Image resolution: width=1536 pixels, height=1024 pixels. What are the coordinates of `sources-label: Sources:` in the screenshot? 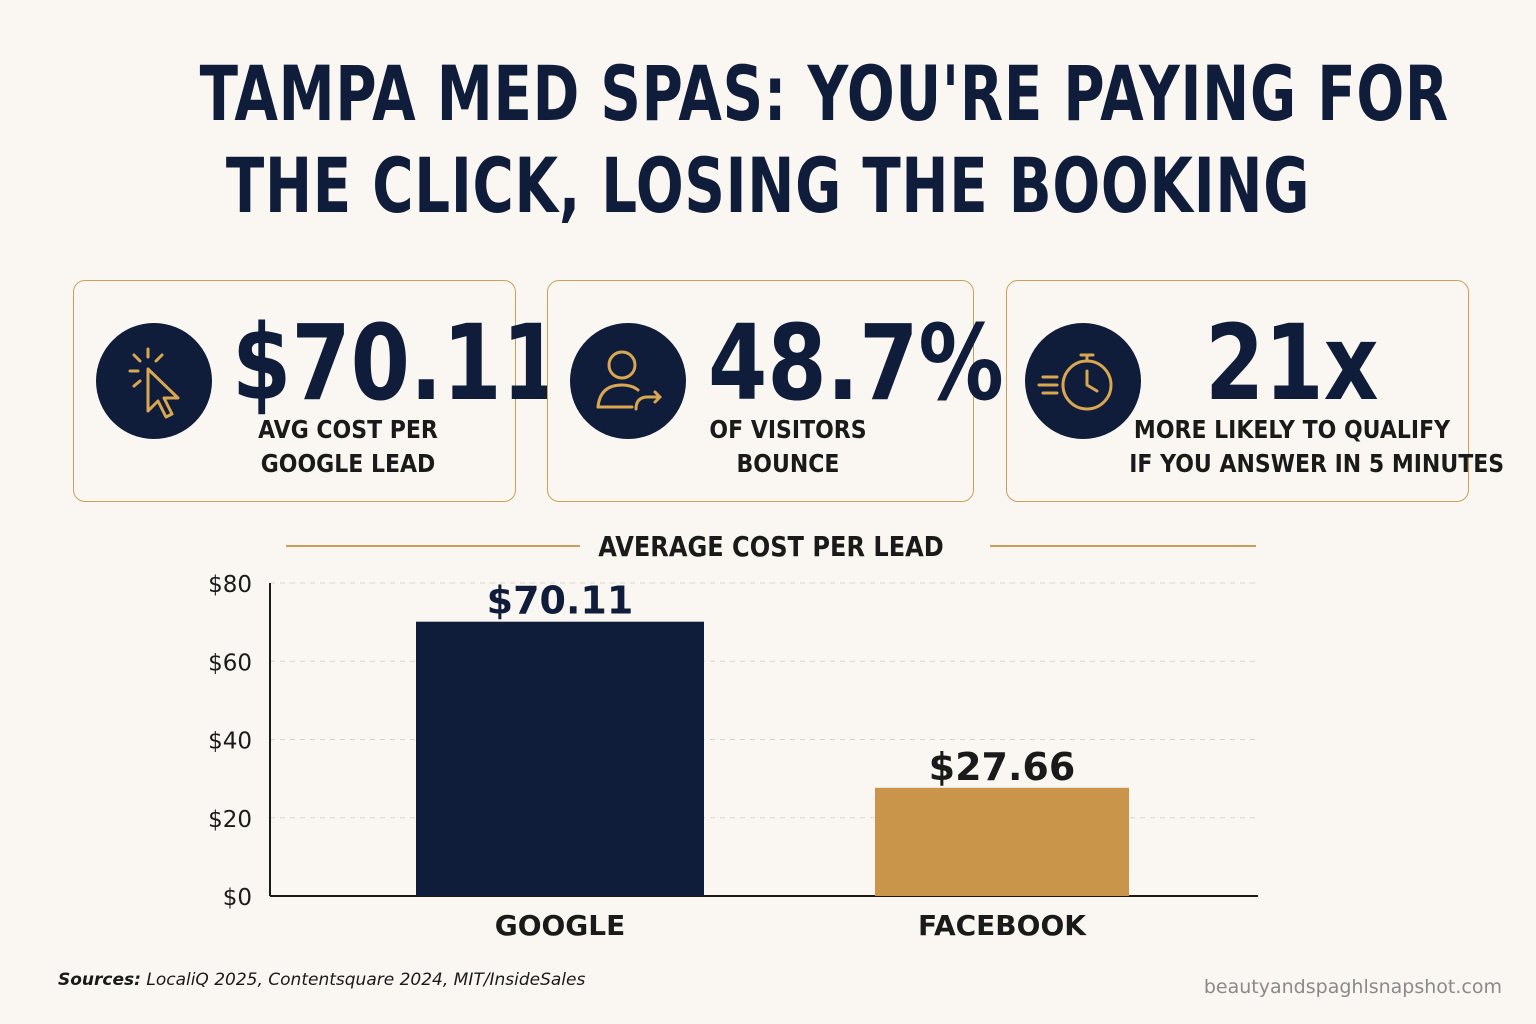 It's located at (99, 980).